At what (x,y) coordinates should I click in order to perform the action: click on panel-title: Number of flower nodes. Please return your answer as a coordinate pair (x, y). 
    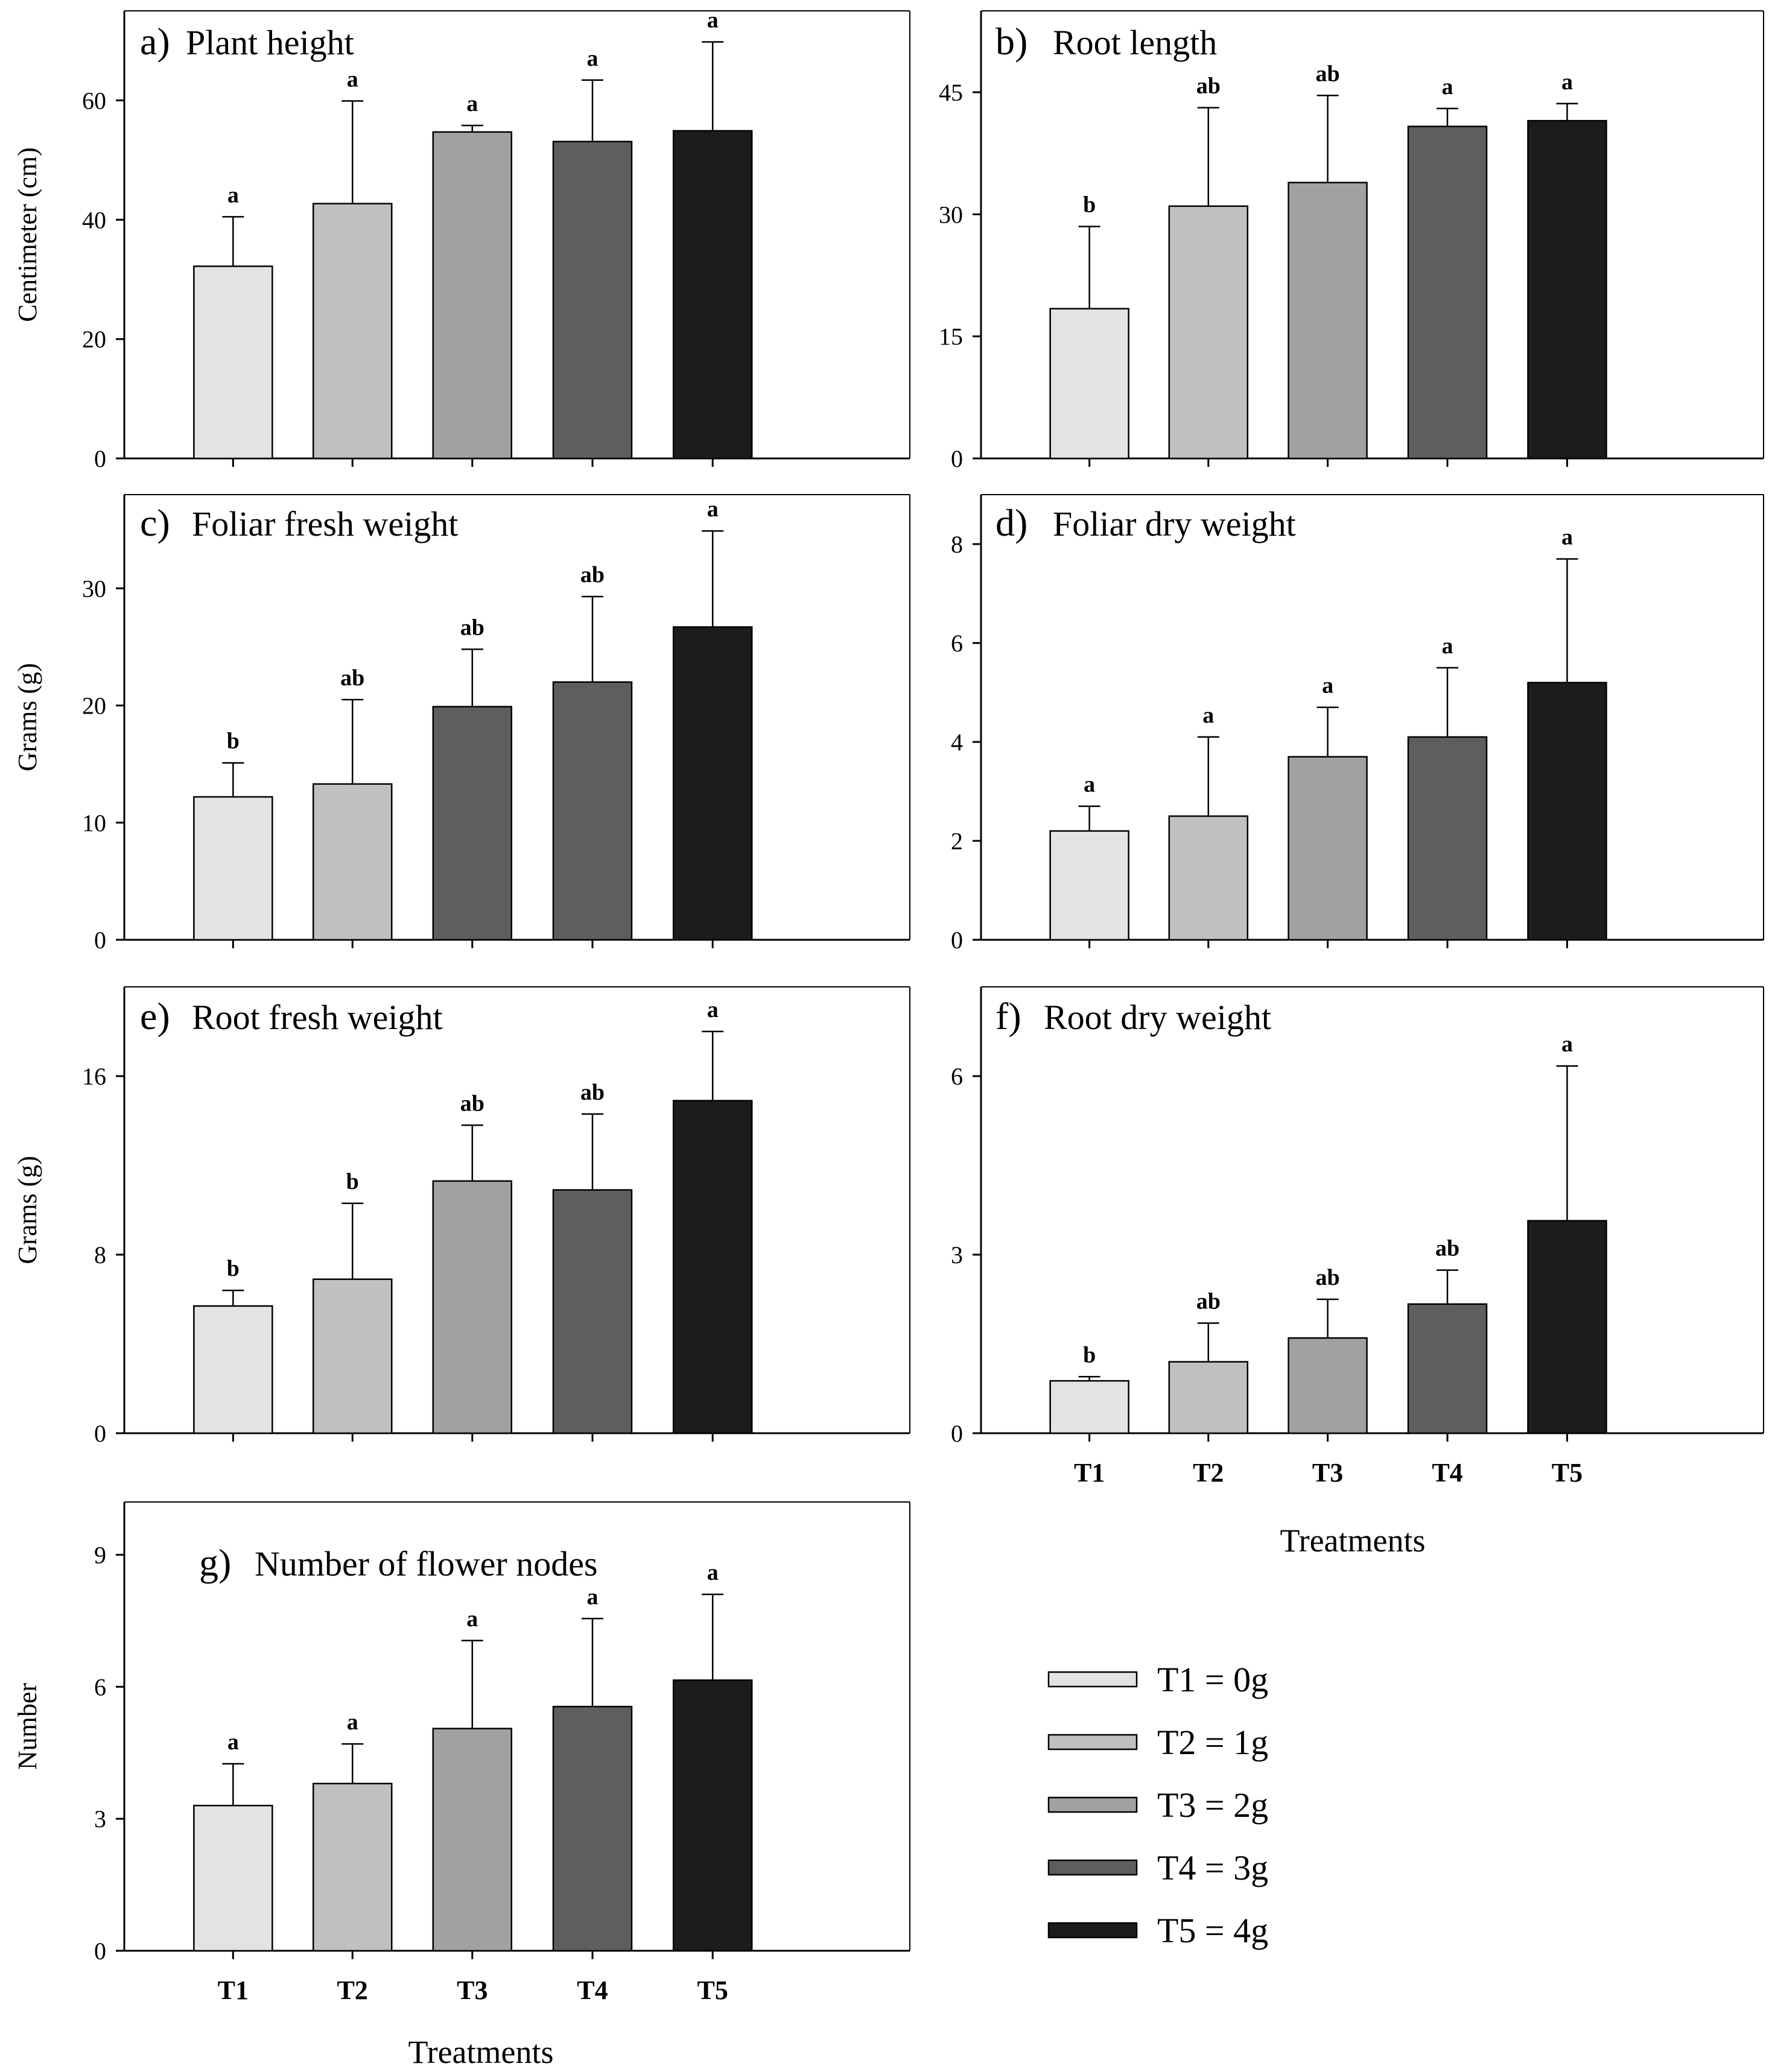
    Looking at the image, I should click on (427, 1564).